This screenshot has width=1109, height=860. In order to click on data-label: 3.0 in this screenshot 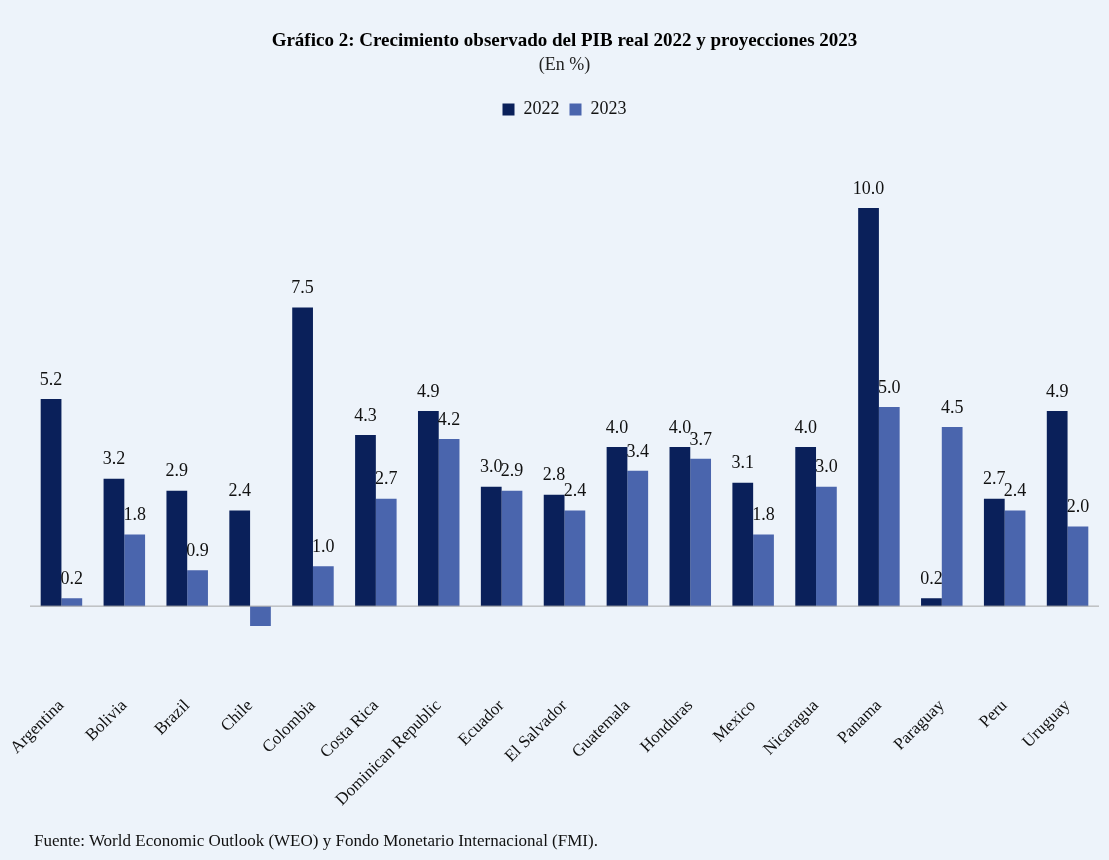, I will do `click(826, 466)`.